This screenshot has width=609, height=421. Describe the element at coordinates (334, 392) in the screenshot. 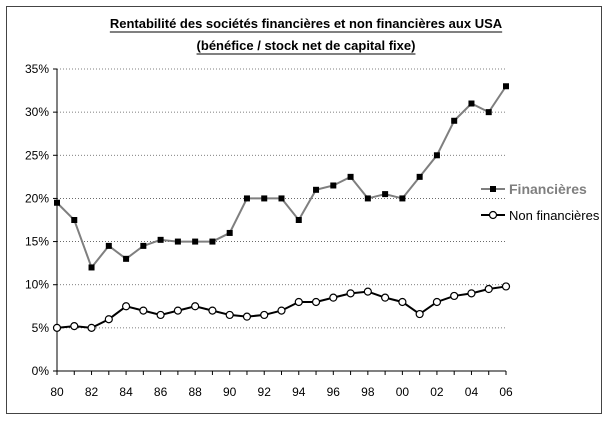

I see `x-tick-label: 96` at that location.